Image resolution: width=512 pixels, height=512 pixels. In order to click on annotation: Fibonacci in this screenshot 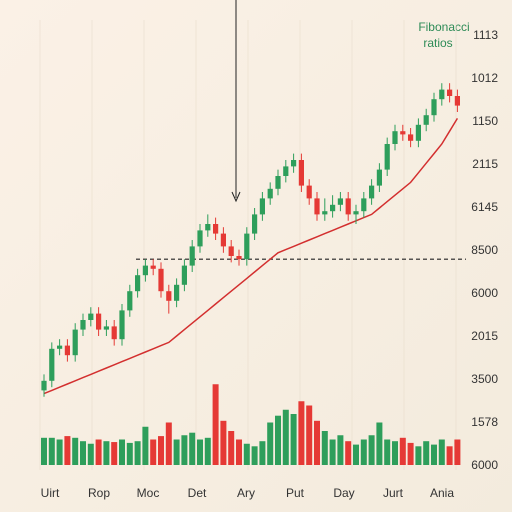, I will do `click(443, 27)`.